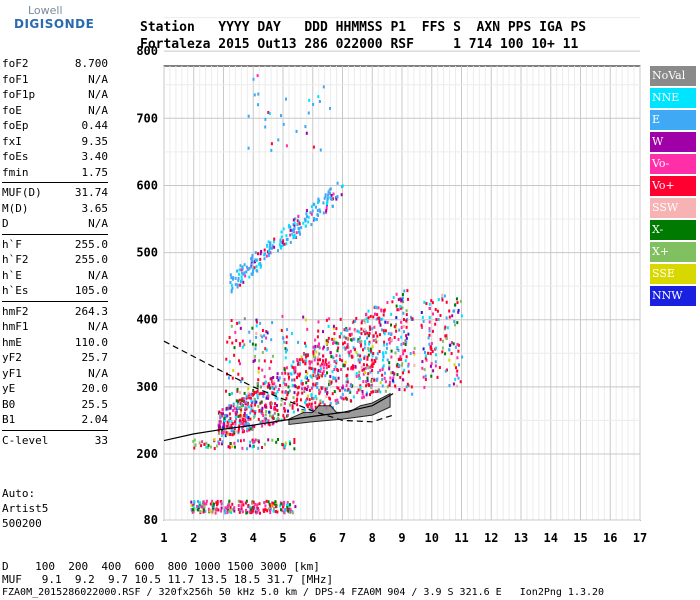 This screenshot has width=700, height=600. Describe the element at coordinates (342, 538) in the screenshot. I see `x-tick-label: 7` at that location.